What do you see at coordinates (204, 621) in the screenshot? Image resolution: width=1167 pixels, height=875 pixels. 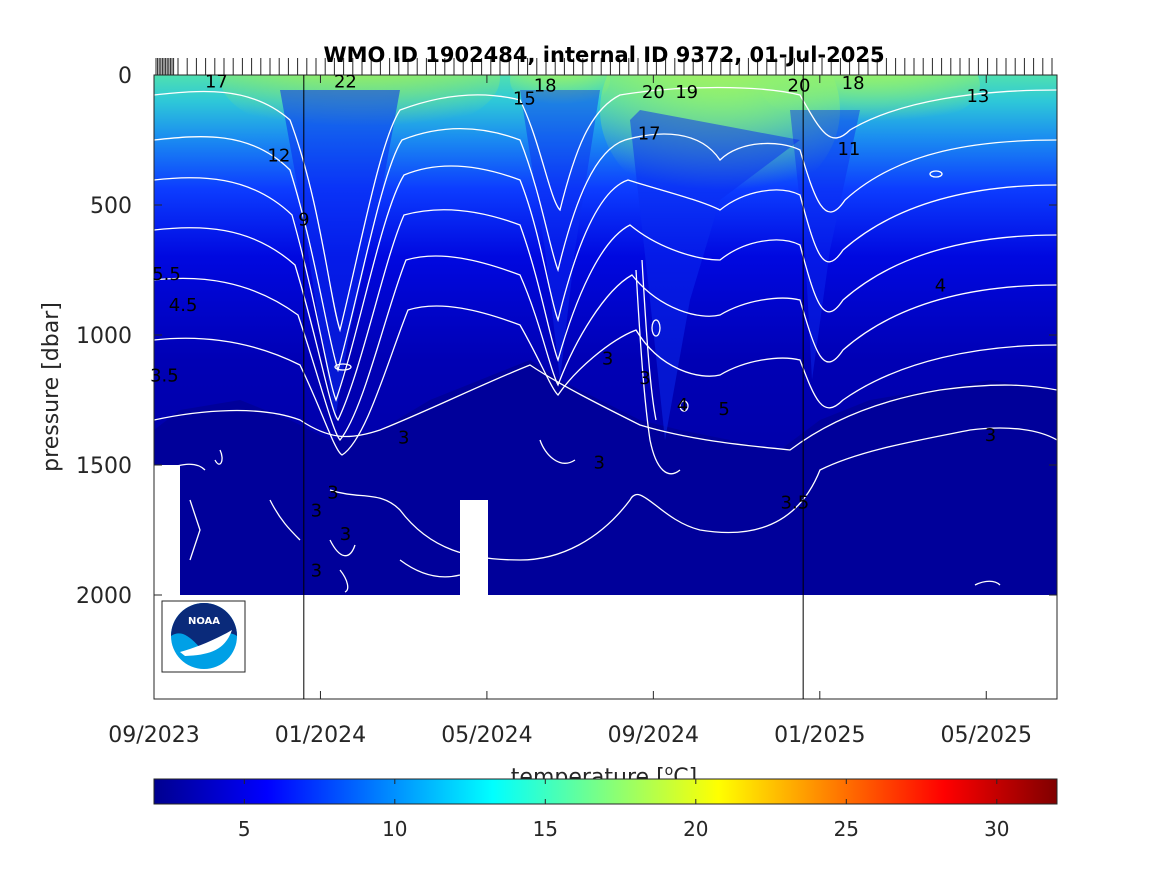 I see `logo-text: NOAA` at bounding box center [204, 621].